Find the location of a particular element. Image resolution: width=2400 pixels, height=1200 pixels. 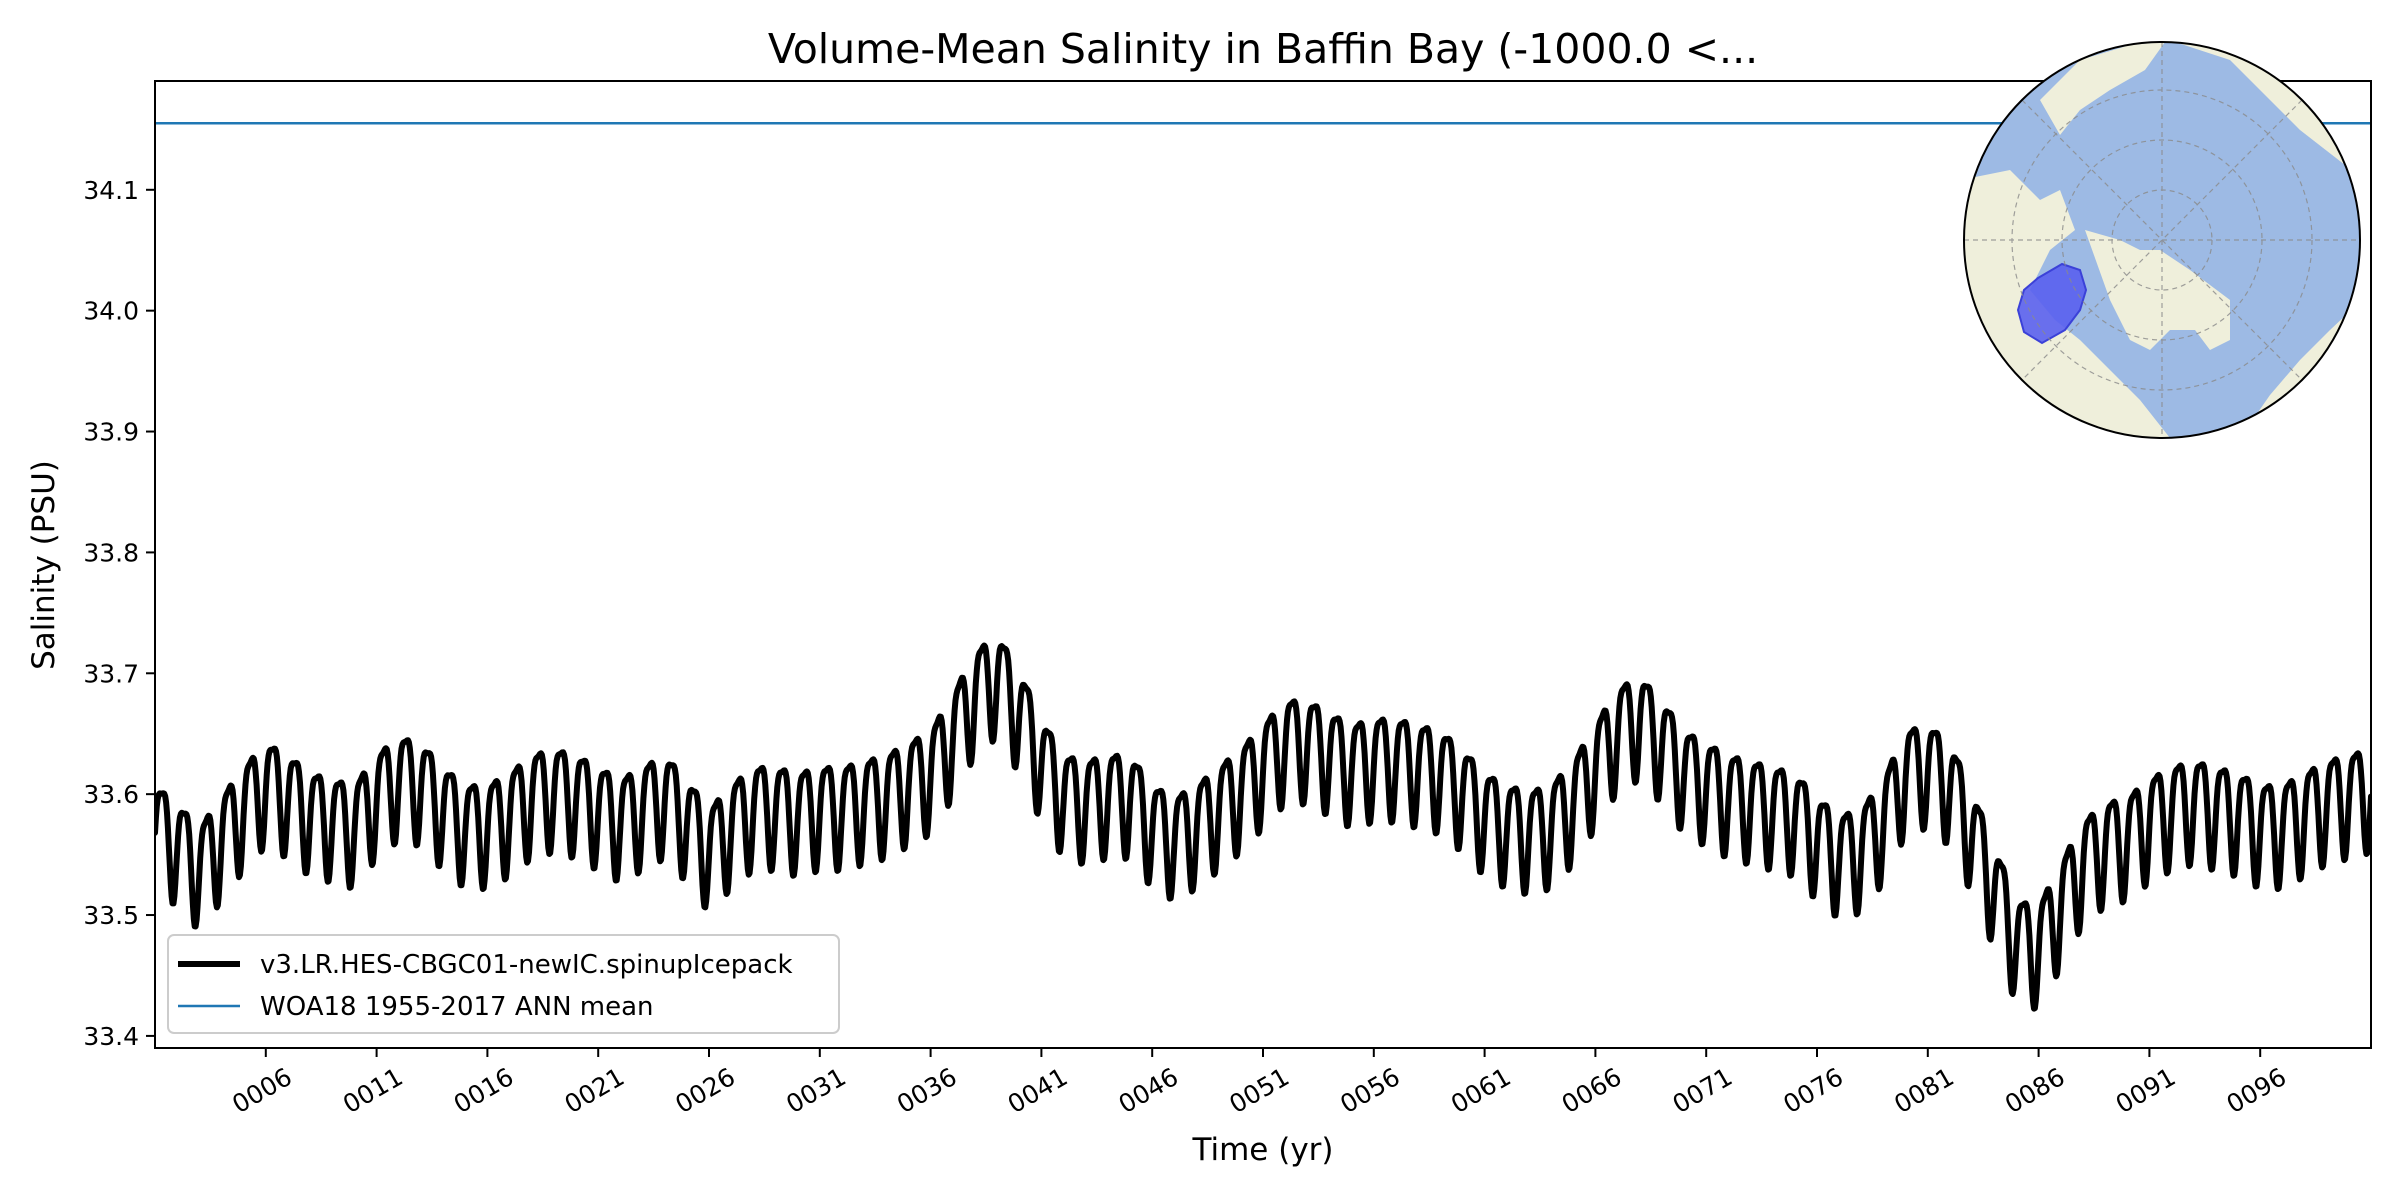

x-tick-label: 0096 is located at coordinates (2257, 1090).